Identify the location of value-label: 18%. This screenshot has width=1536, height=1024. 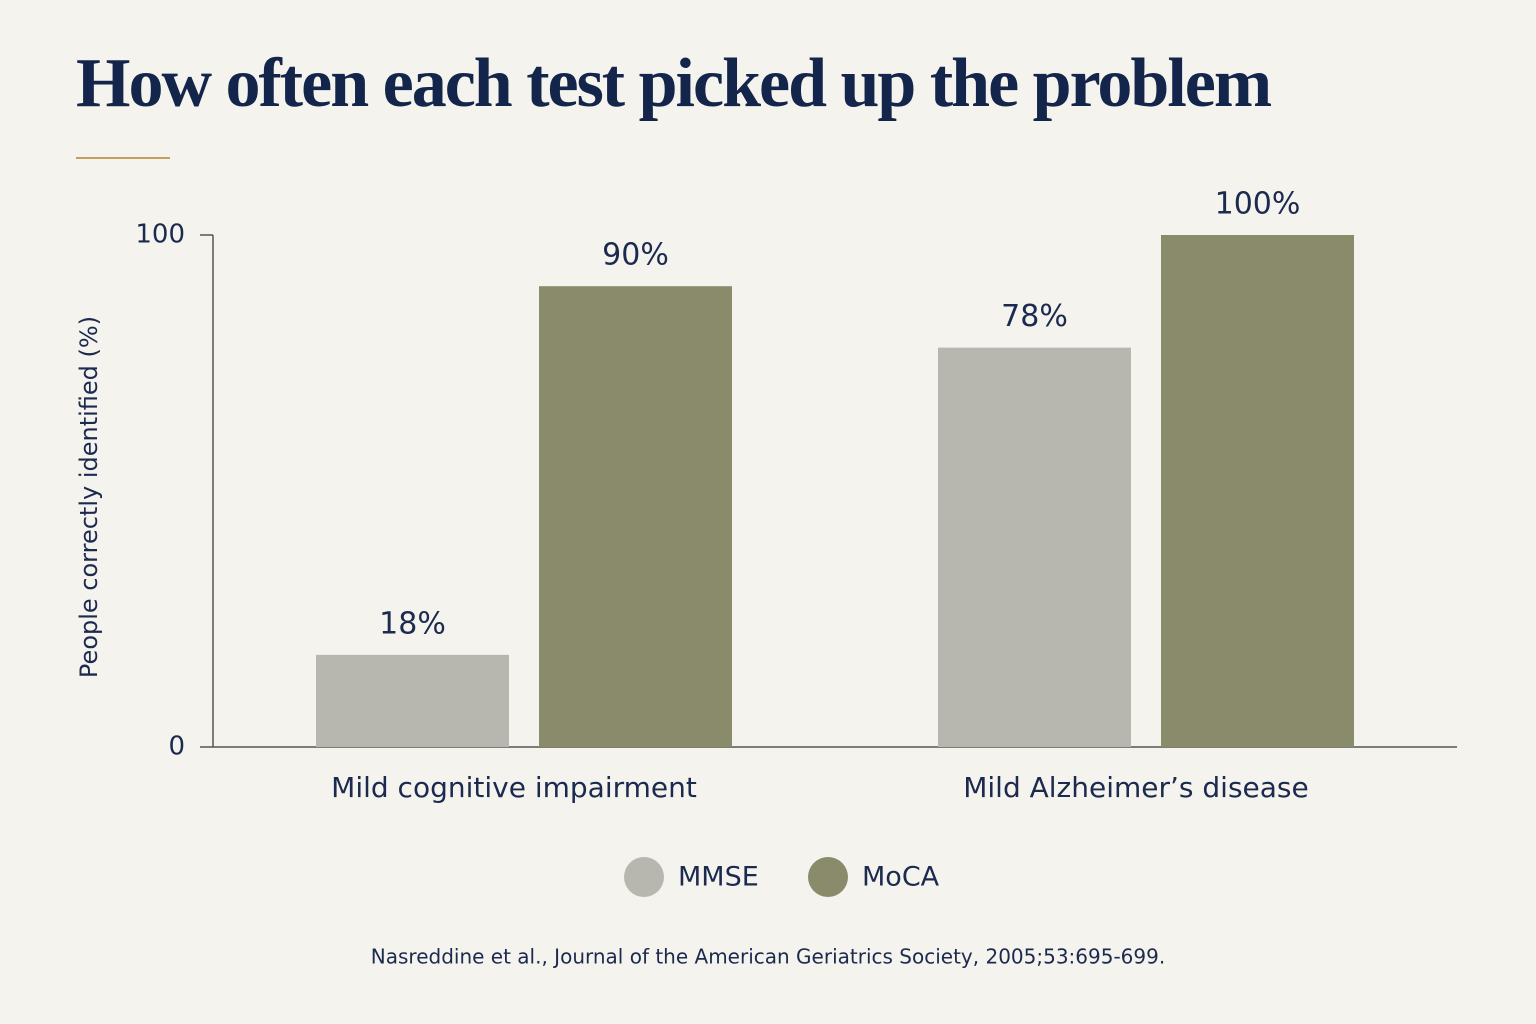
(412, 623).